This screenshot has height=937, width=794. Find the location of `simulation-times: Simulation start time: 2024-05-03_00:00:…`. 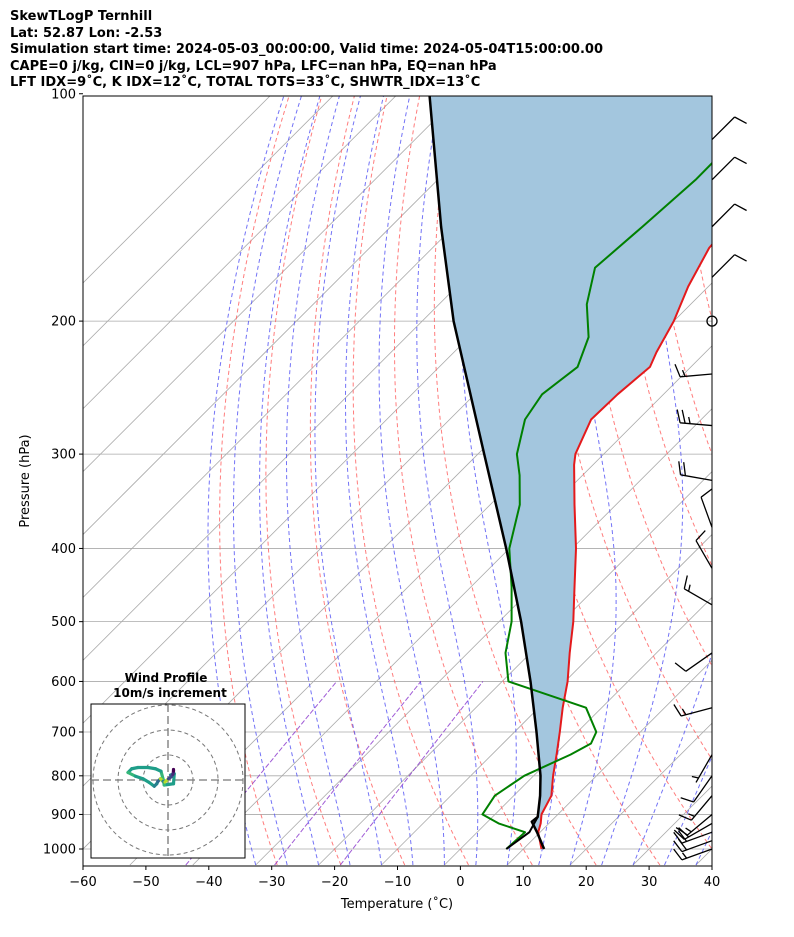

simulation-times: Simulation start time: 2024-05-03_00:00:… is located at coordinates (306, 49).